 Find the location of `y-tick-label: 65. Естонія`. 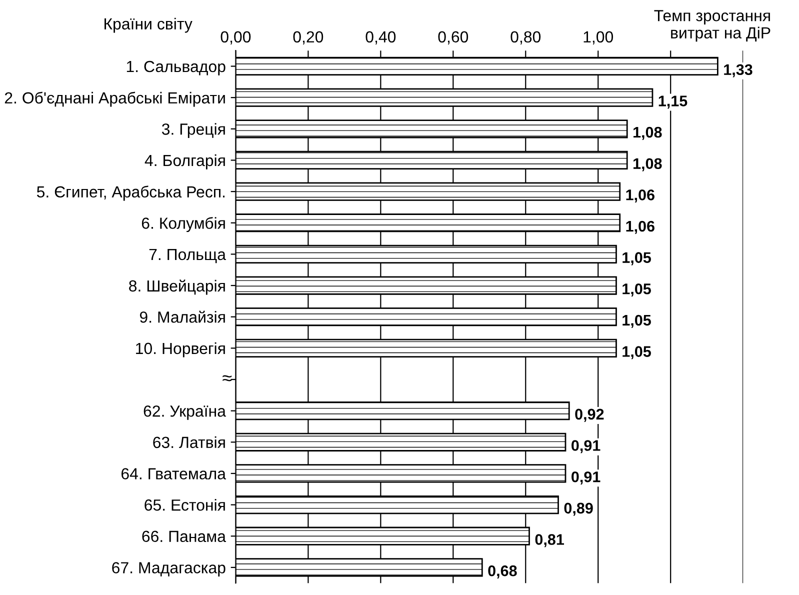

y-tick-label: 65. Естонія is located at coordinates (184, 505).